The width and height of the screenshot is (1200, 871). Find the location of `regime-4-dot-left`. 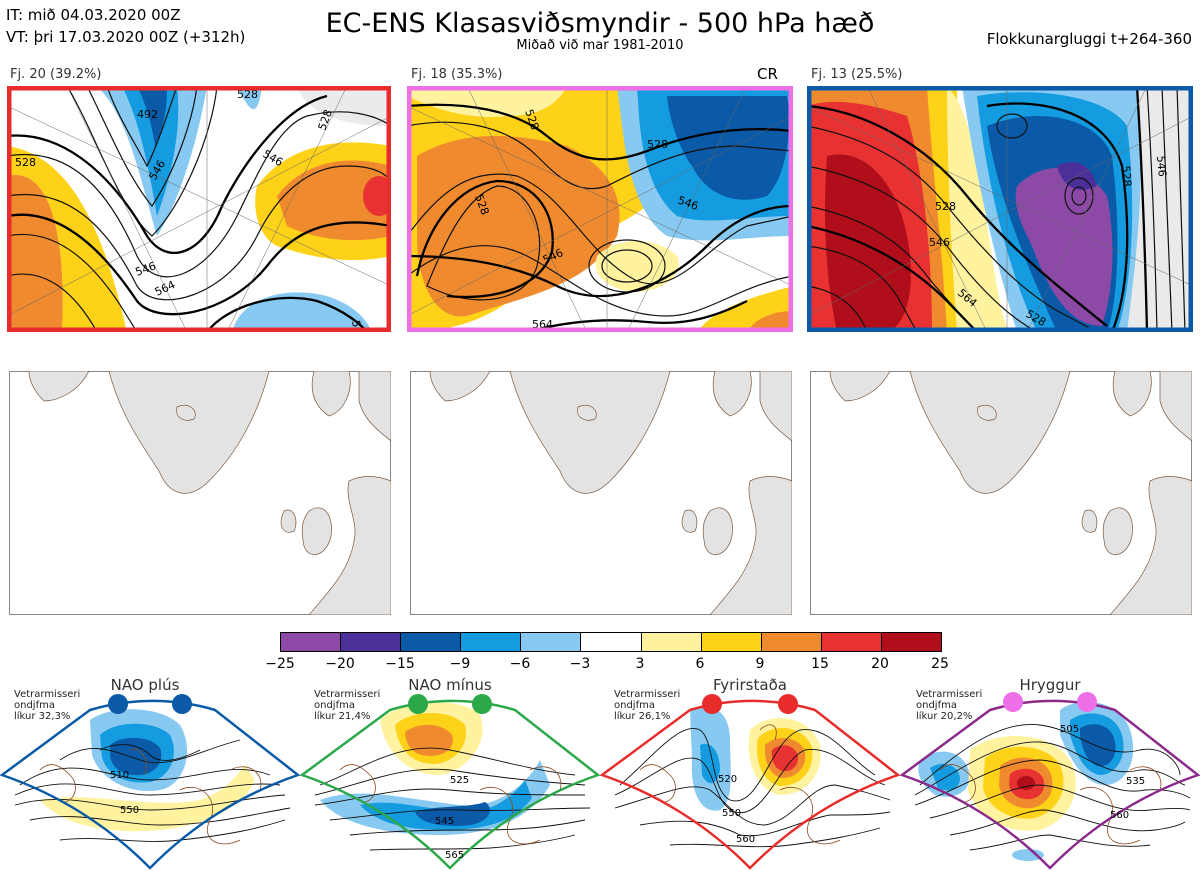

regime-4-dot-left is located at coordinates (1013, 702).